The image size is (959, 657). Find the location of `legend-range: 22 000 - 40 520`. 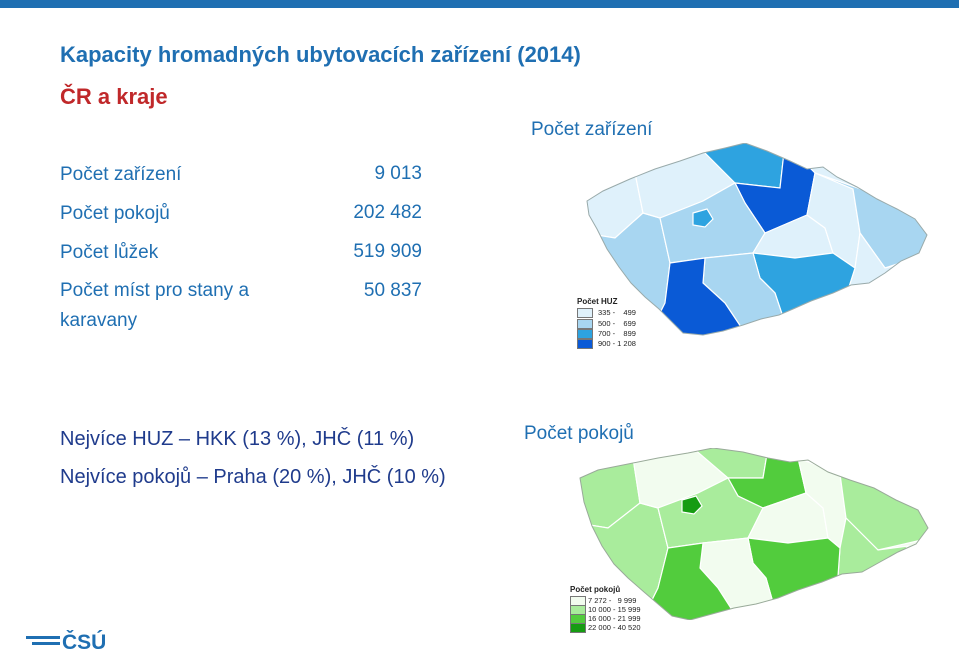

legend-range: 22 000 - 40 520 is located at coordinates (614, 627).